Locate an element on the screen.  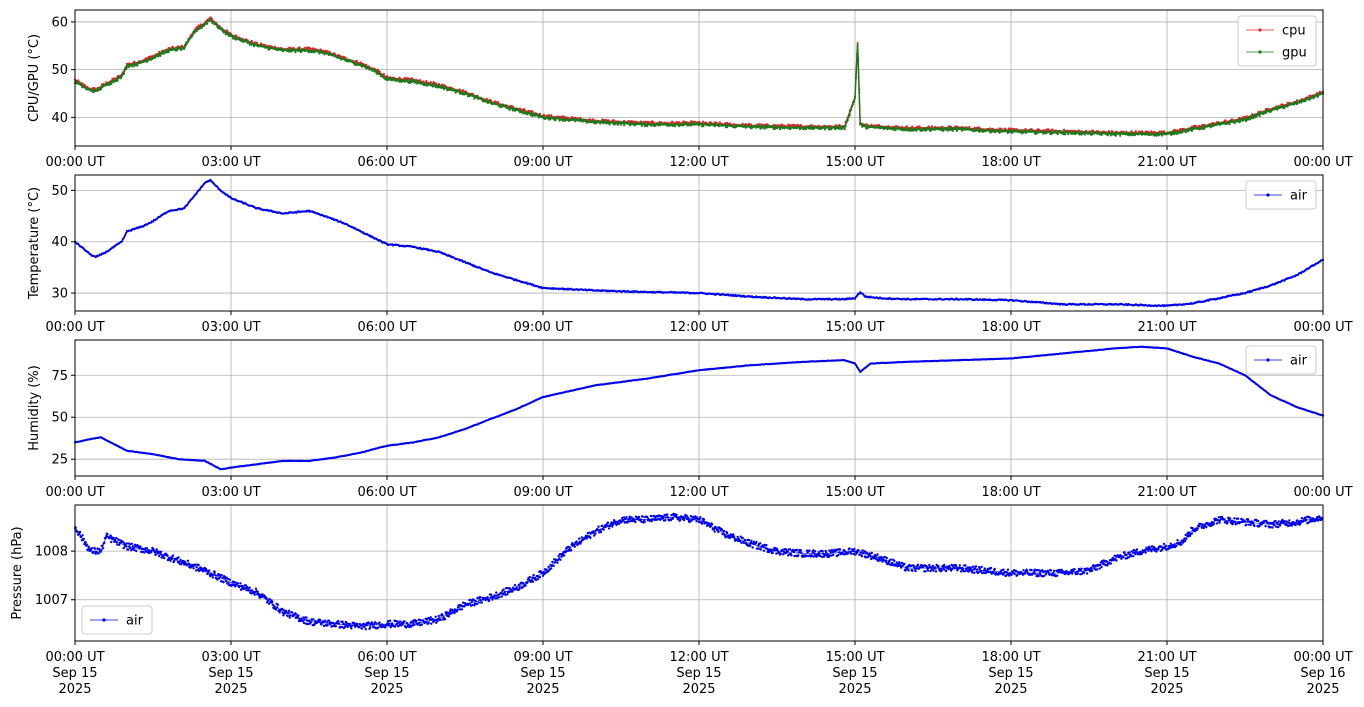
legend-marker-gpu is located at coordinates (1260, 52).